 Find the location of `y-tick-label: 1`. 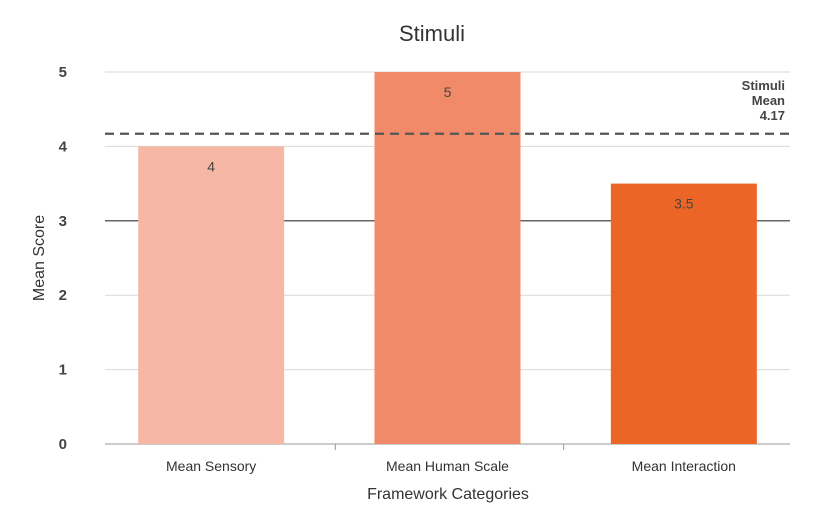

y-tick-label: 1 is located at coordinates (63, 370).